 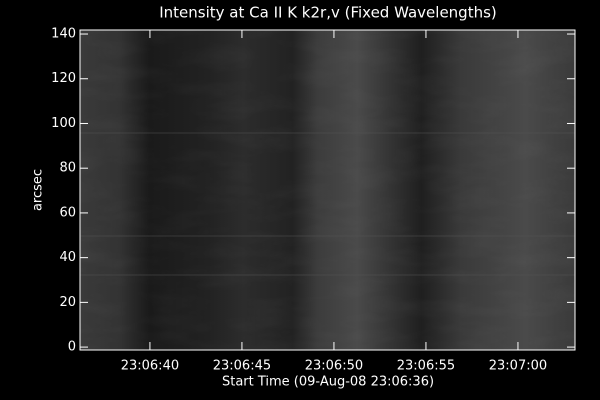 I want to click on y-tick-label: 20, so click(x=67, y=302).